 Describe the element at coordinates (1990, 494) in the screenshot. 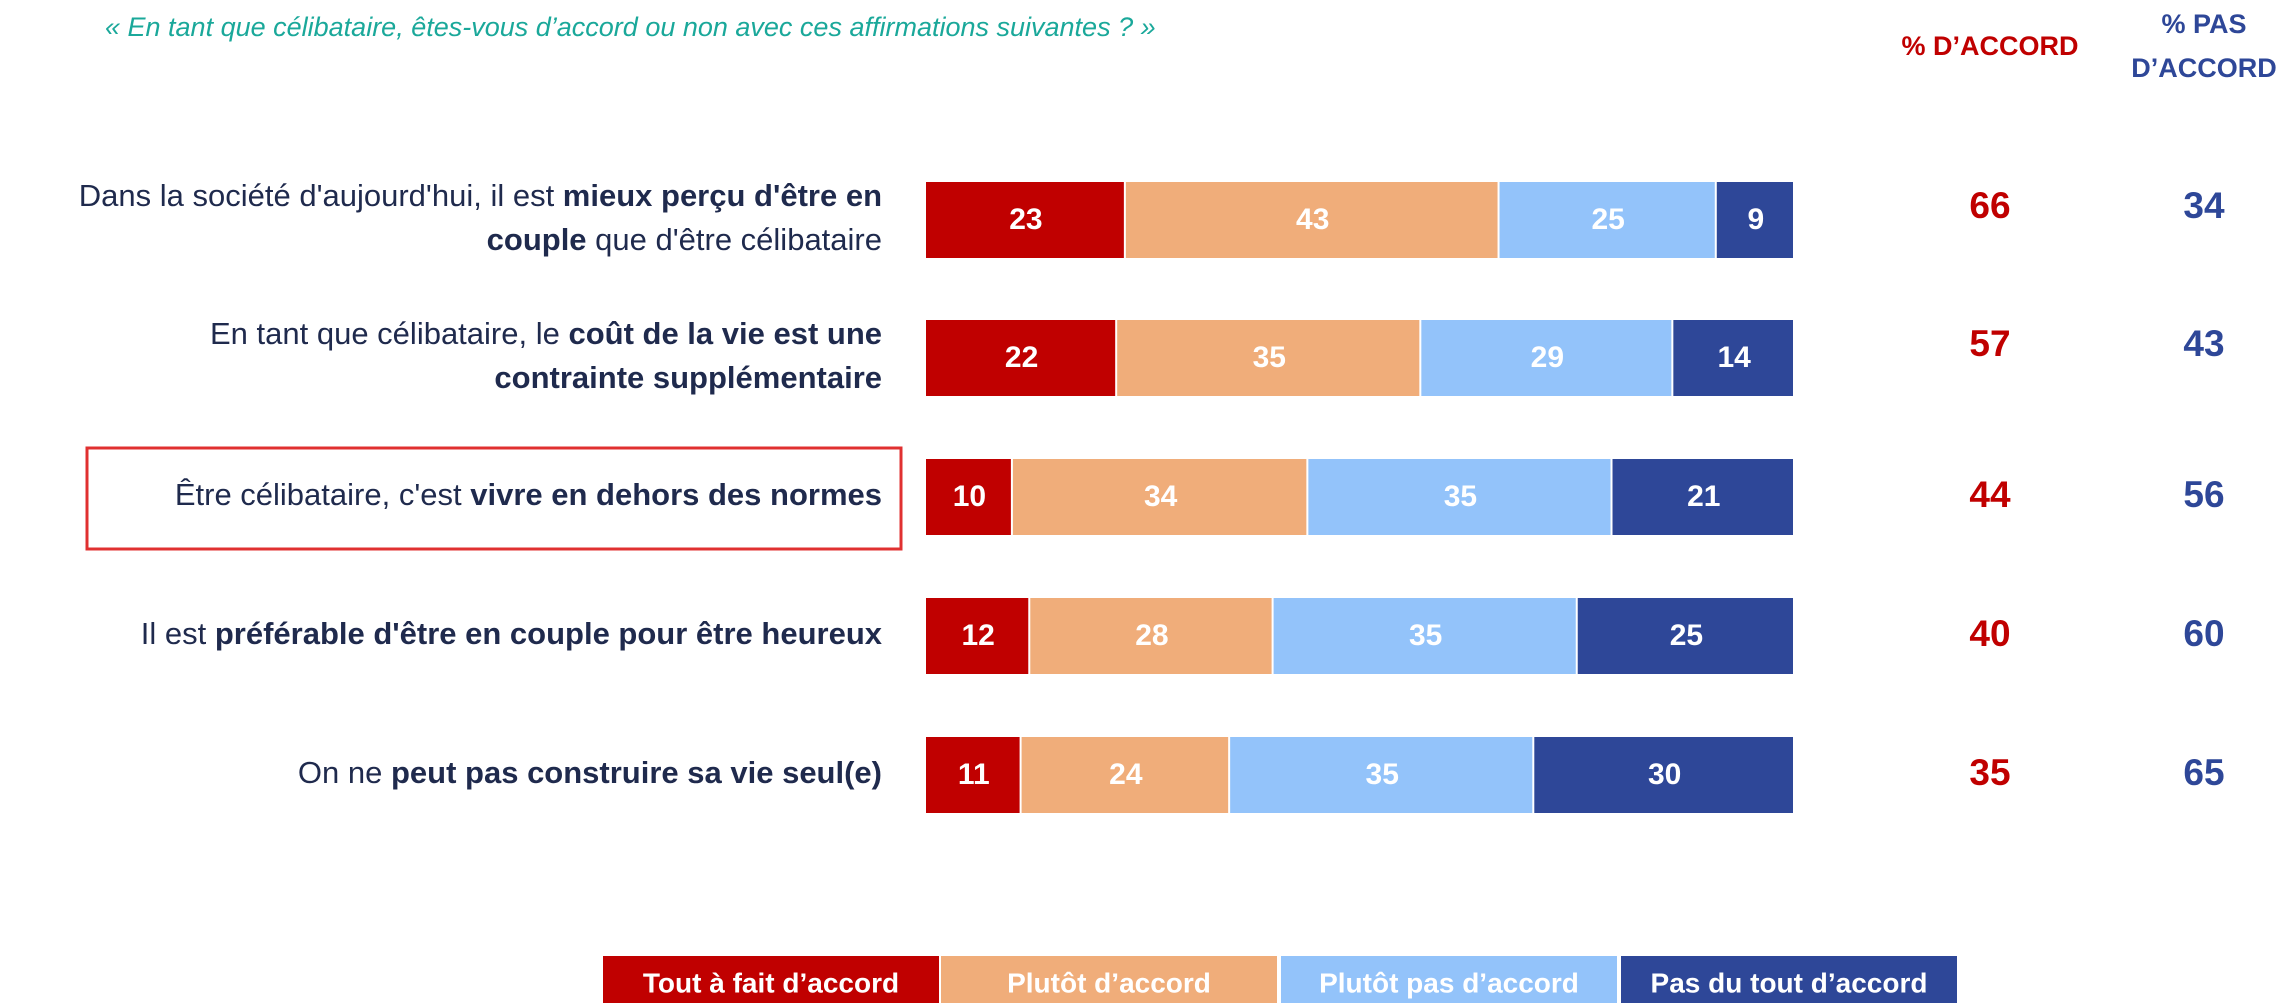

I see `total-value: 44` at that location.